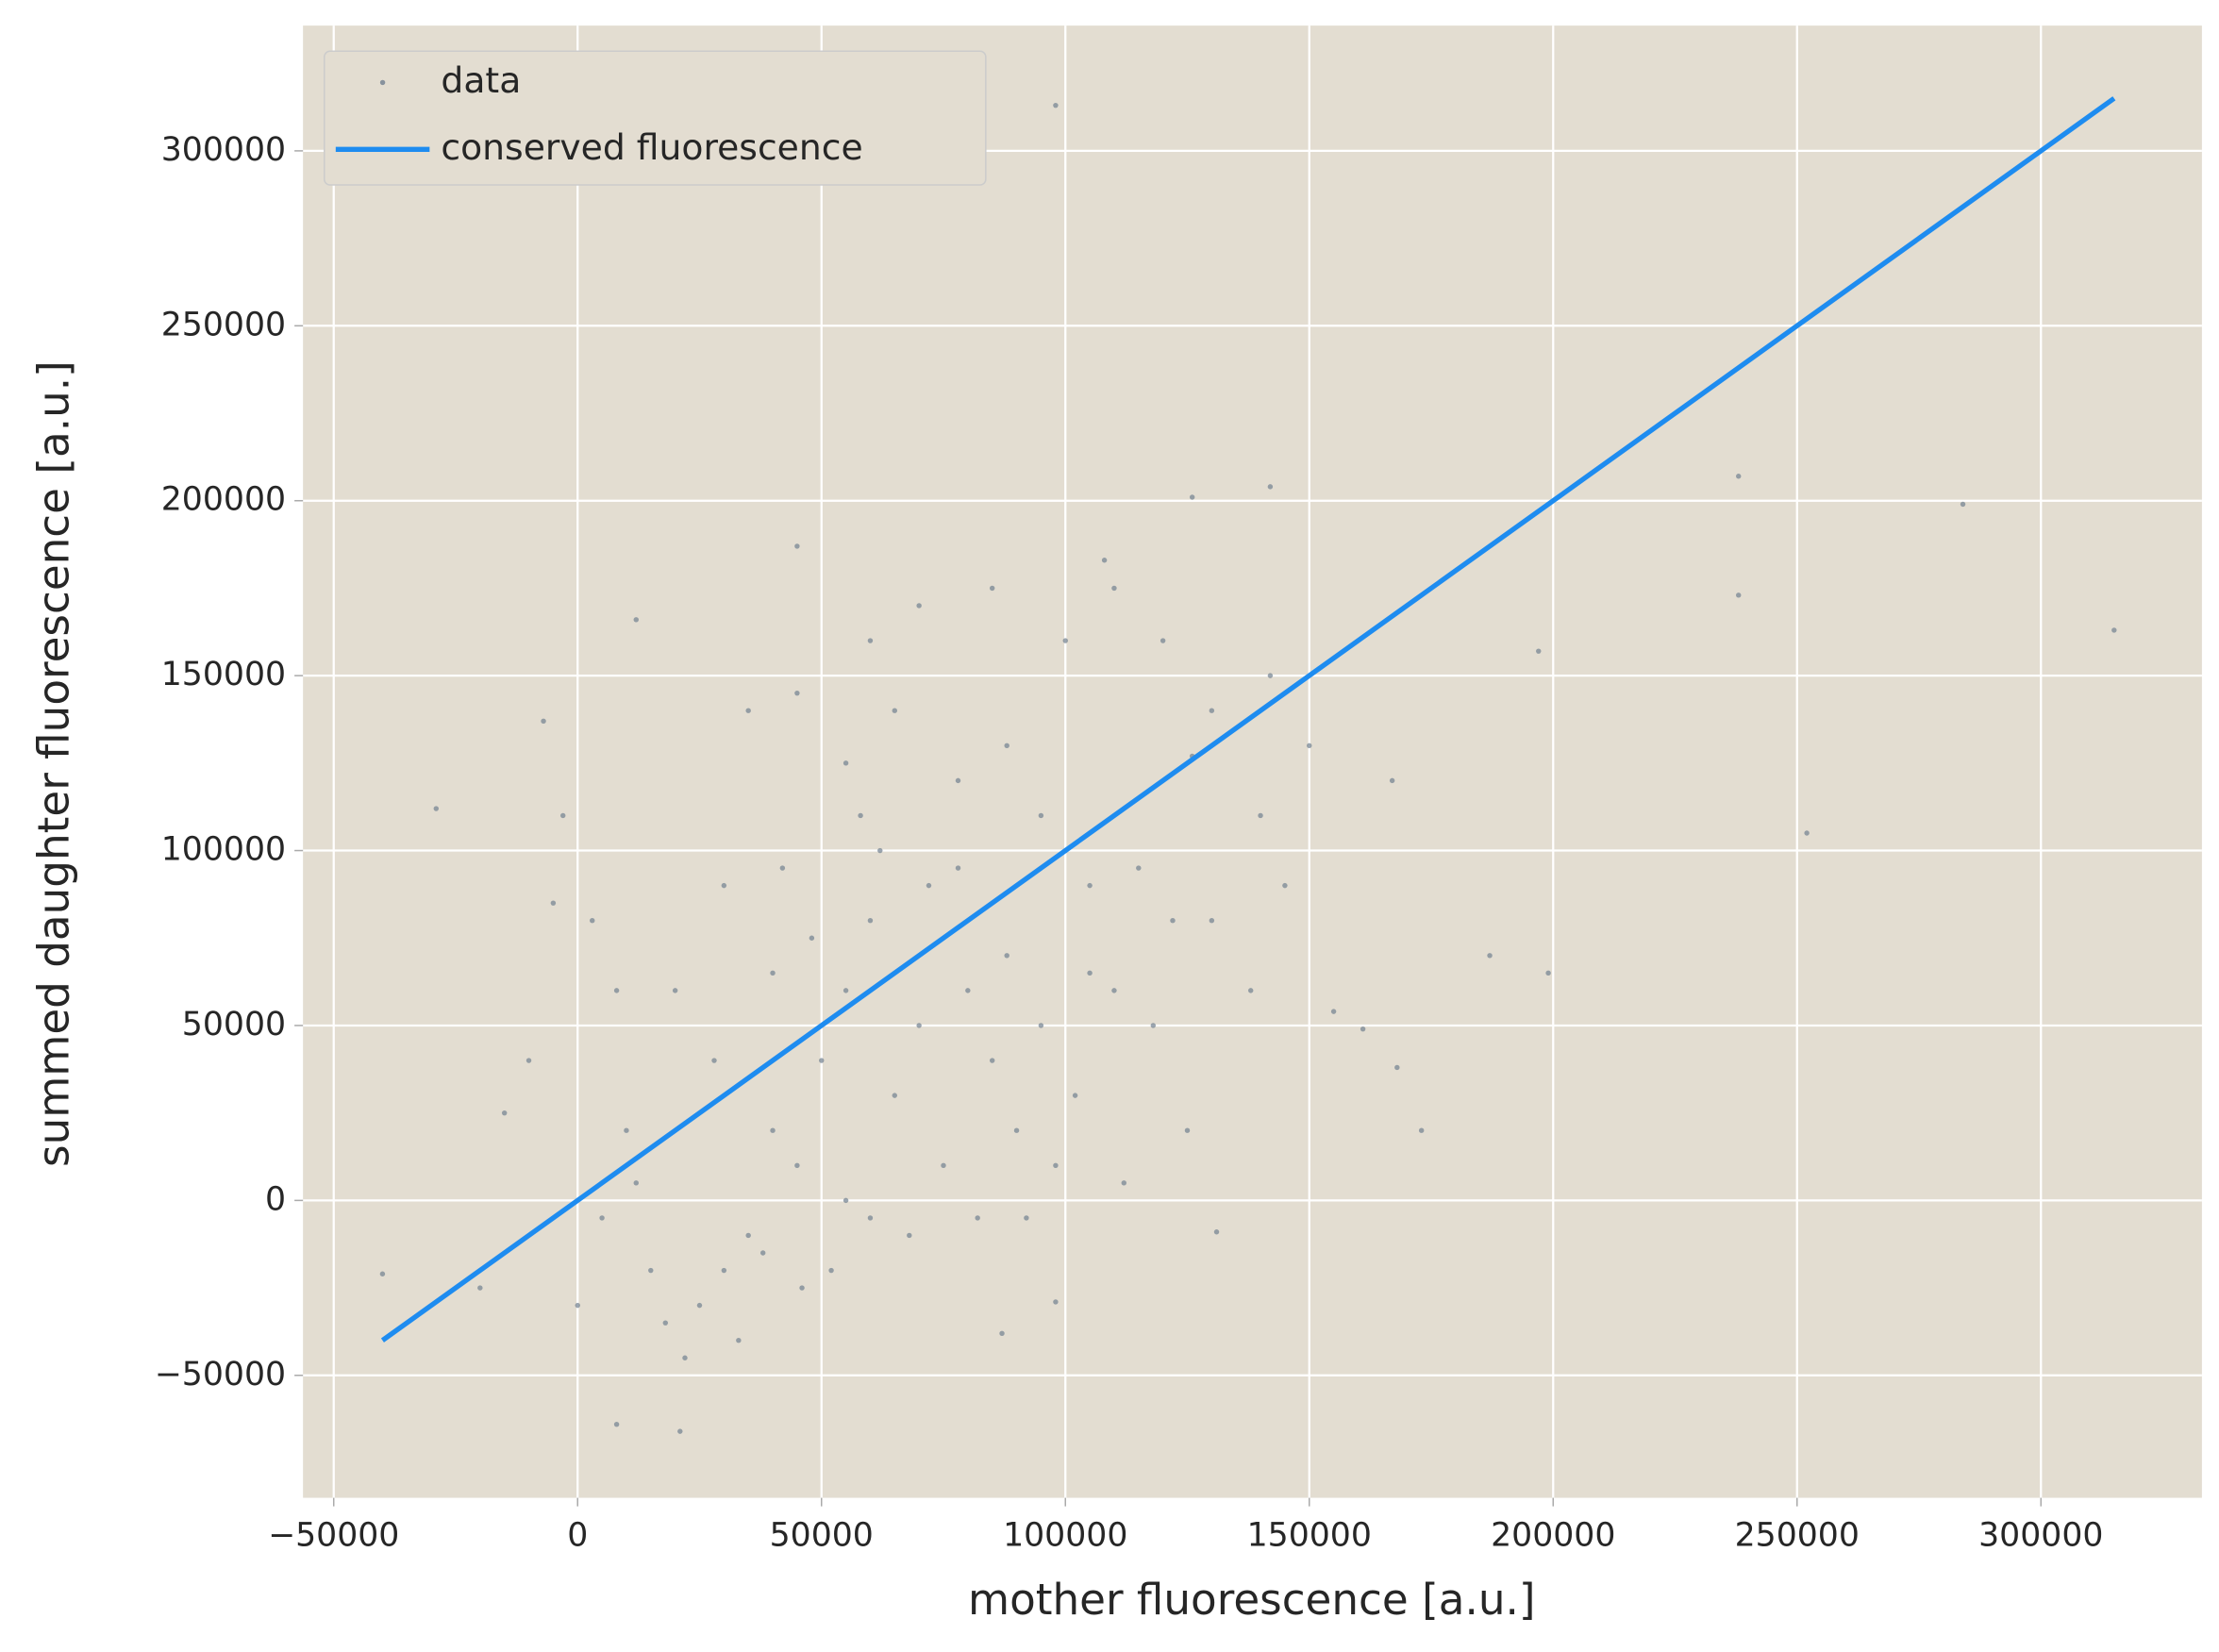 The image size is (2219, 1652). I want to click on y-tick-label: 300000, so click(223, 150).